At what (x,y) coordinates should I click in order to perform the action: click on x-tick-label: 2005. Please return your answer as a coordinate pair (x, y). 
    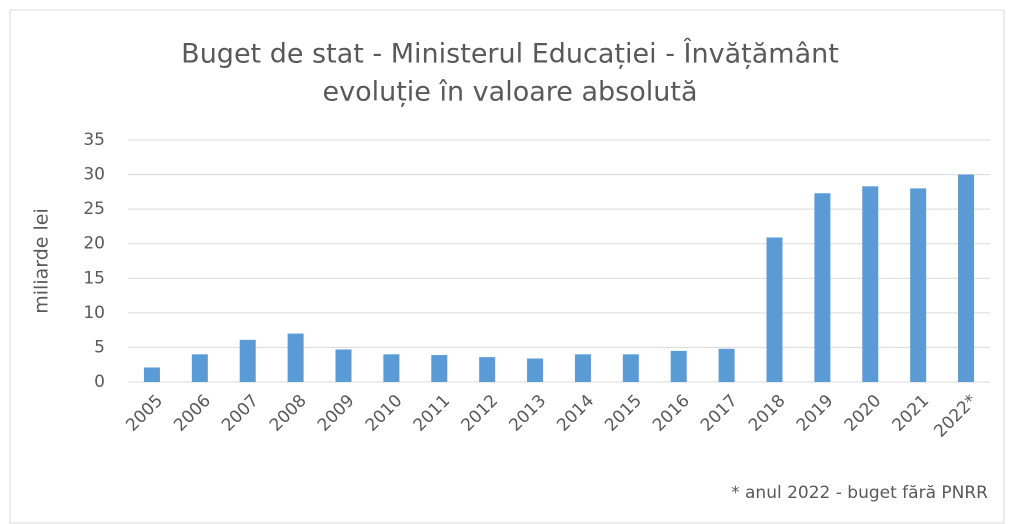
    Looking at the image, I should click on (144, 413).